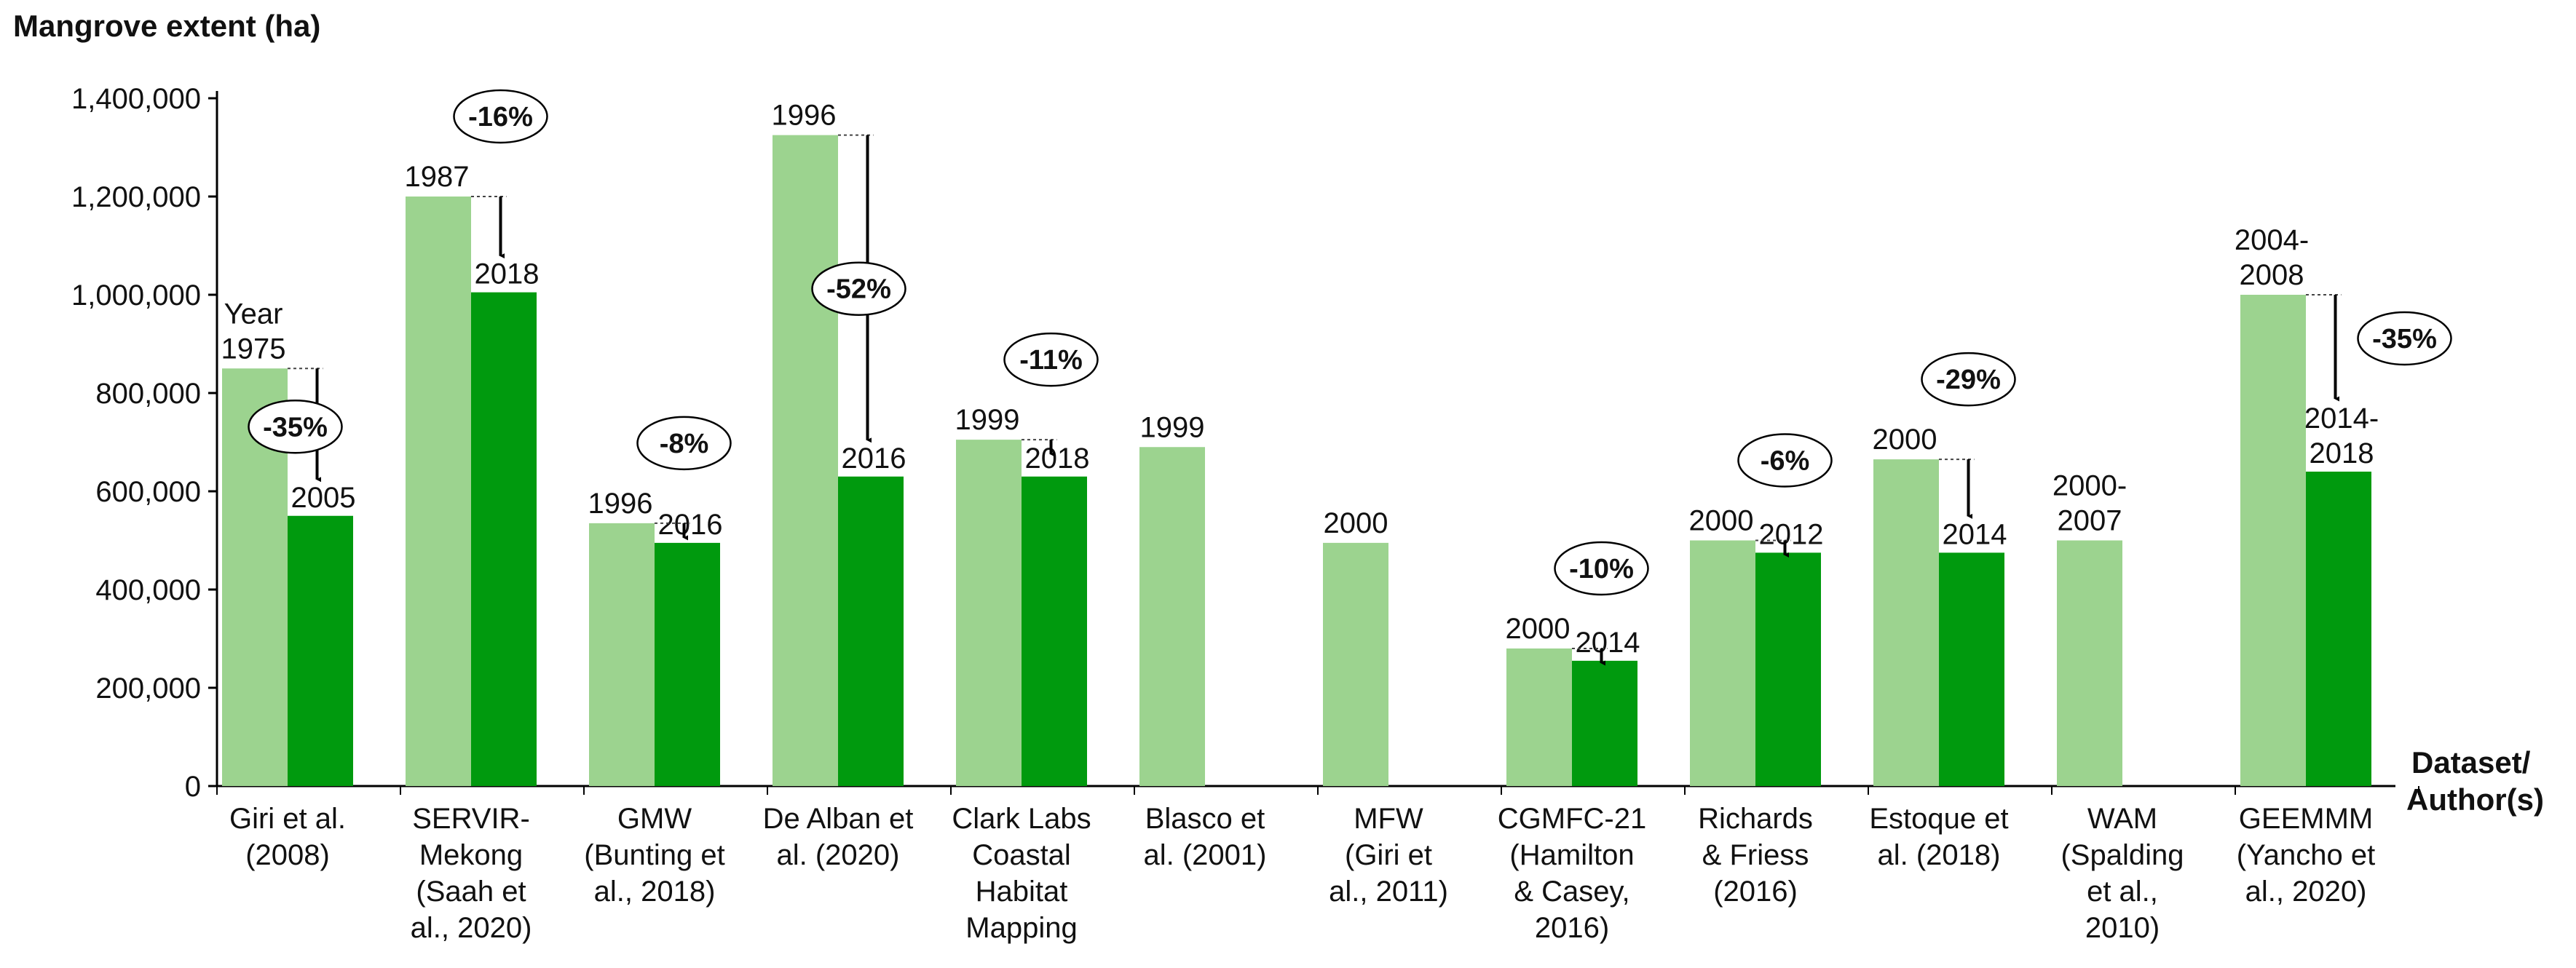 Image resolution: width=2576 pixels, height=968 pixels. I want to click on y-tick-label: 200,000, so click(148, 689).